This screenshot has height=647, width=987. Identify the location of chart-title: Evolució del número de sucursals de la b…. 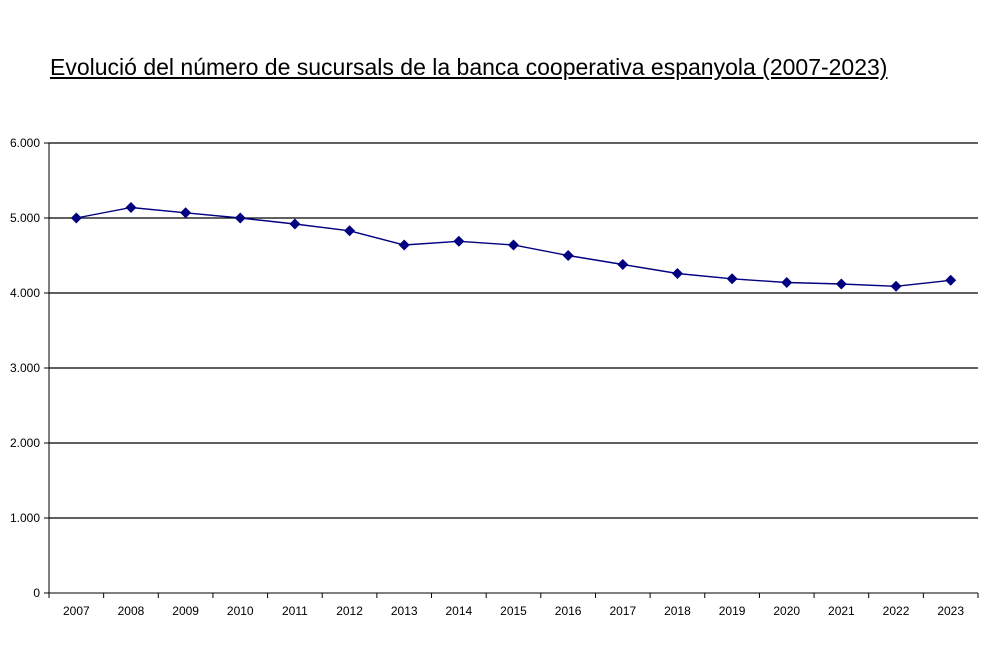
(469, 67).